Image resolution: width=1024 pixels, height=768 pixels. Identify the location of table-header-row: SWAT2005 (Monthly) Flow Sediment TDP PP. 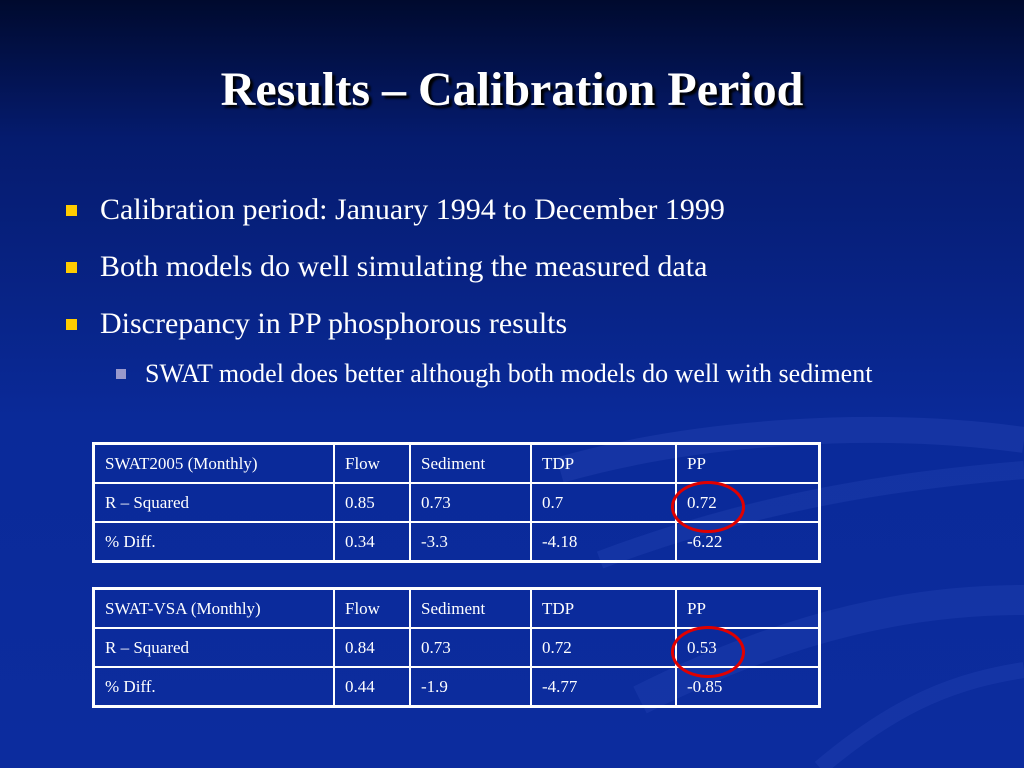
(456, 463).